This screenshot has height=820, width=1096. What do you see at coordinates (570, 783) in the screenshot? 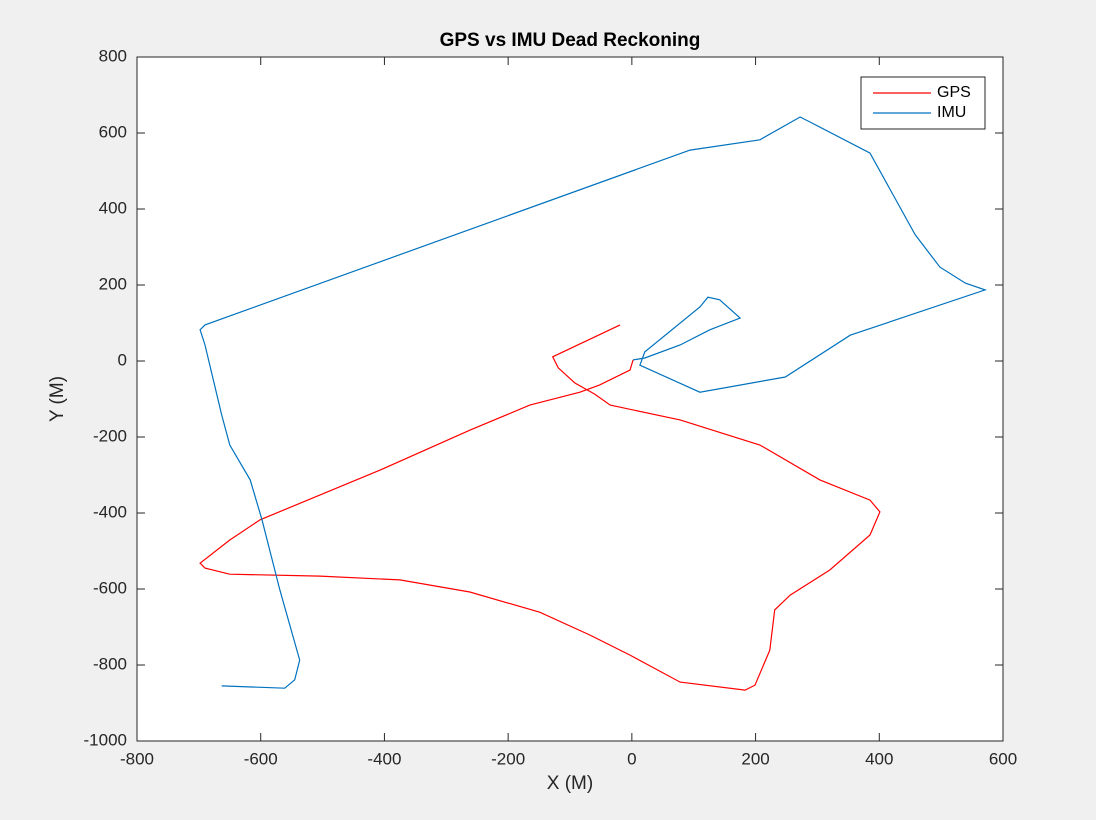
I see `x-axis-label: X (M)` at bounding box center [570, 783].